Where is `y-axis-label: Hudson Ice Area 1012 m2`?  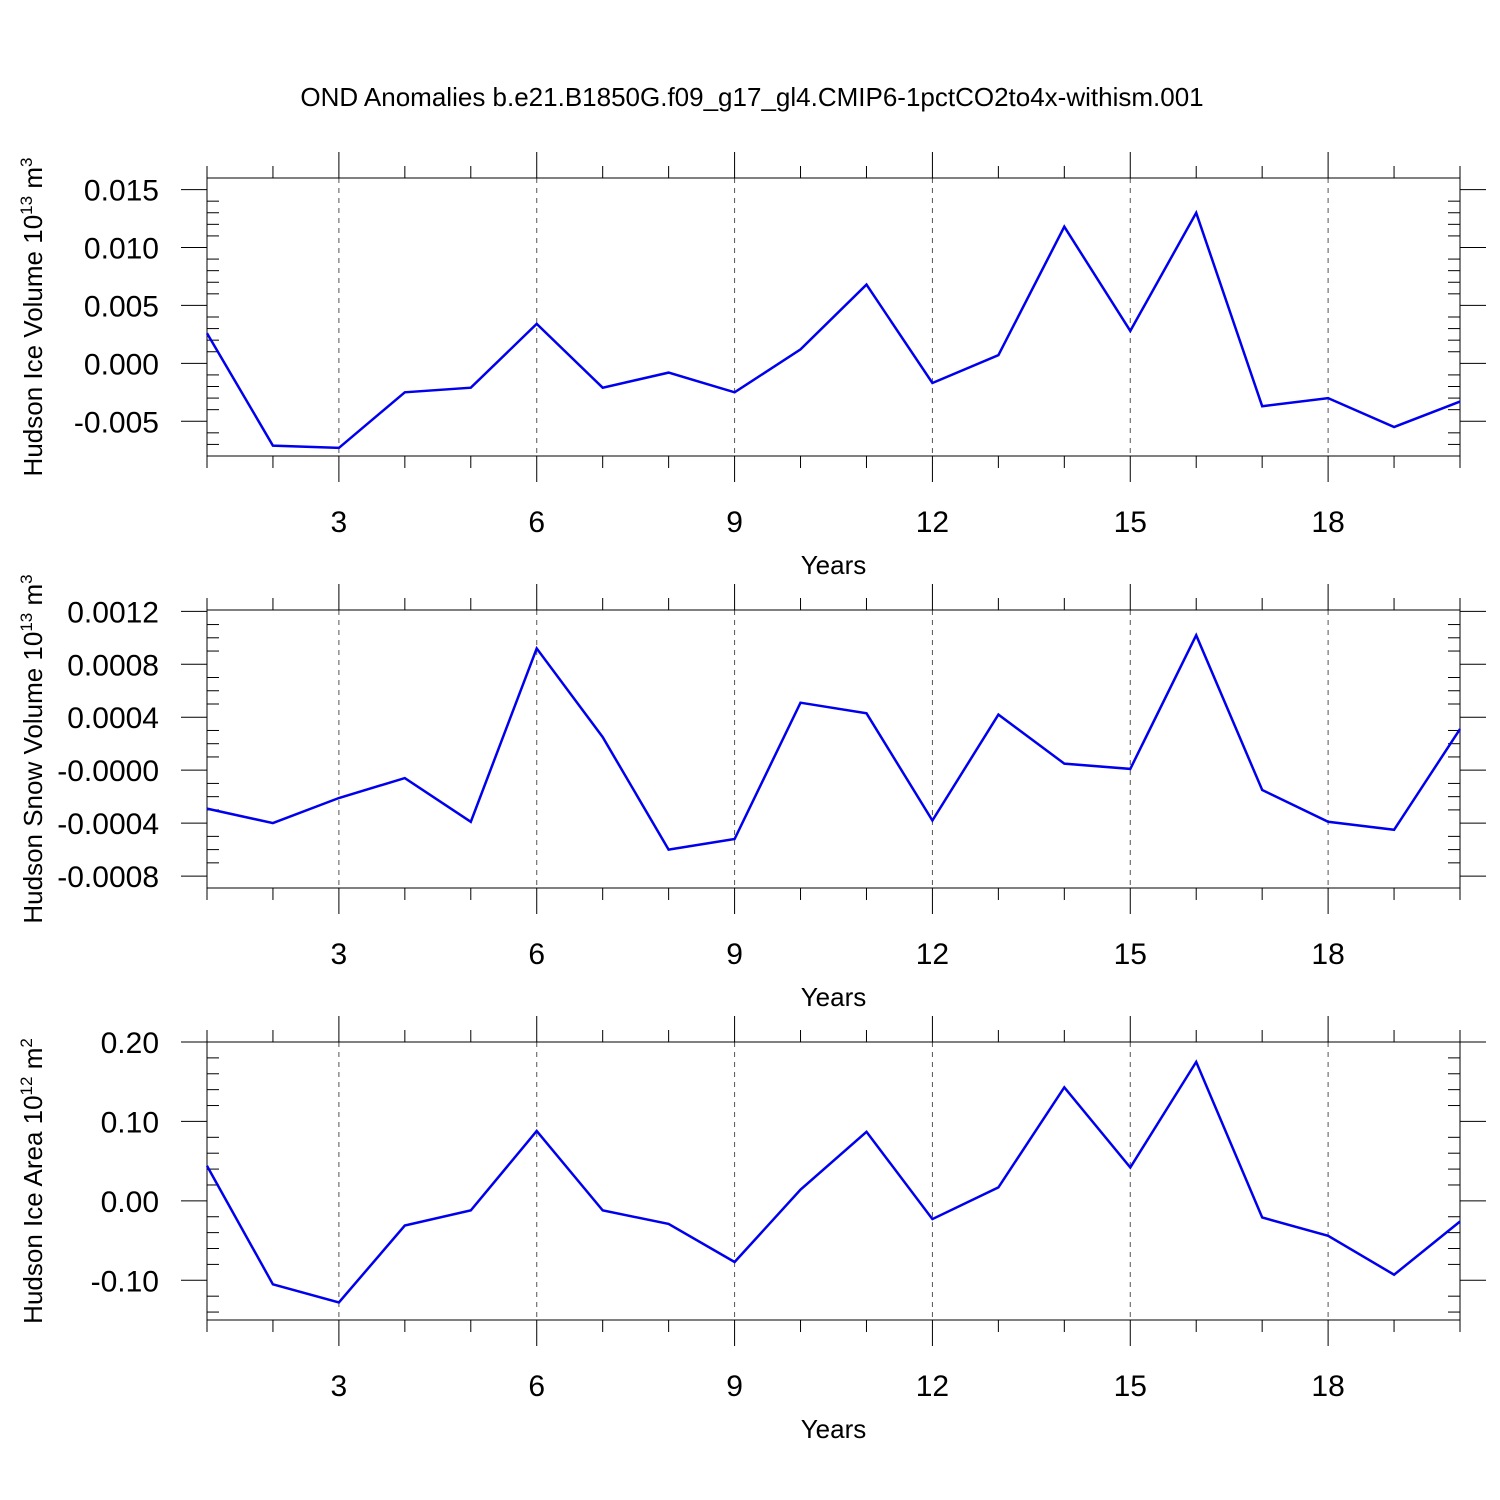
y-axis-label: Hudson Ice Area 1012 m2 is located at coordinates (32, 1181).